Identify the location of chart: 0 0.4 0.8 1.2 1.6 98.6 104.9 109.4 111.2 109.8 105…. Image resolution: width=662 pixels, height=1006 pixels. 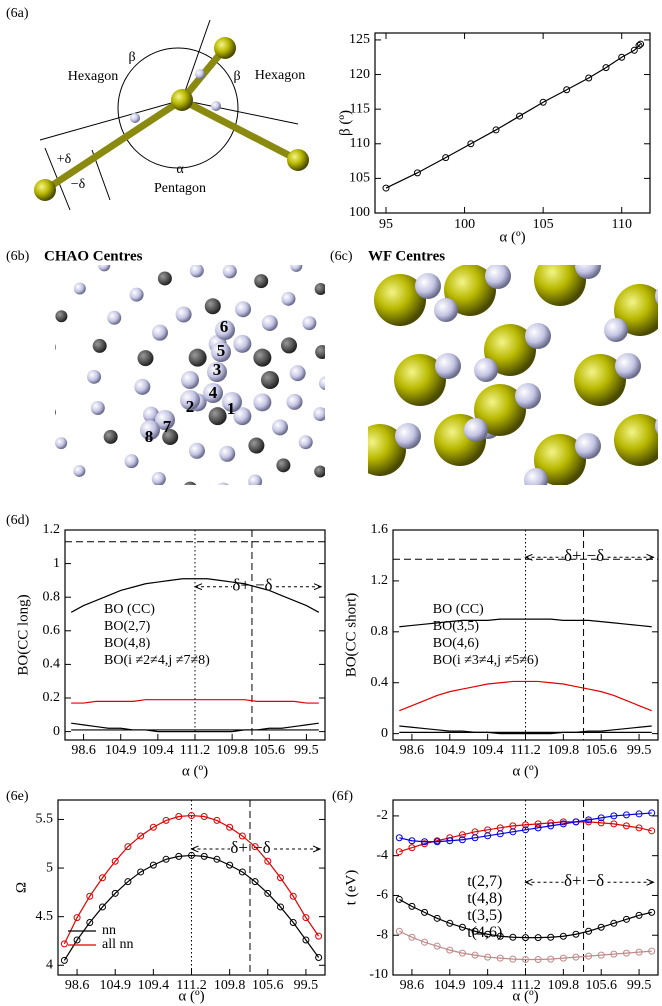
(501, 650).